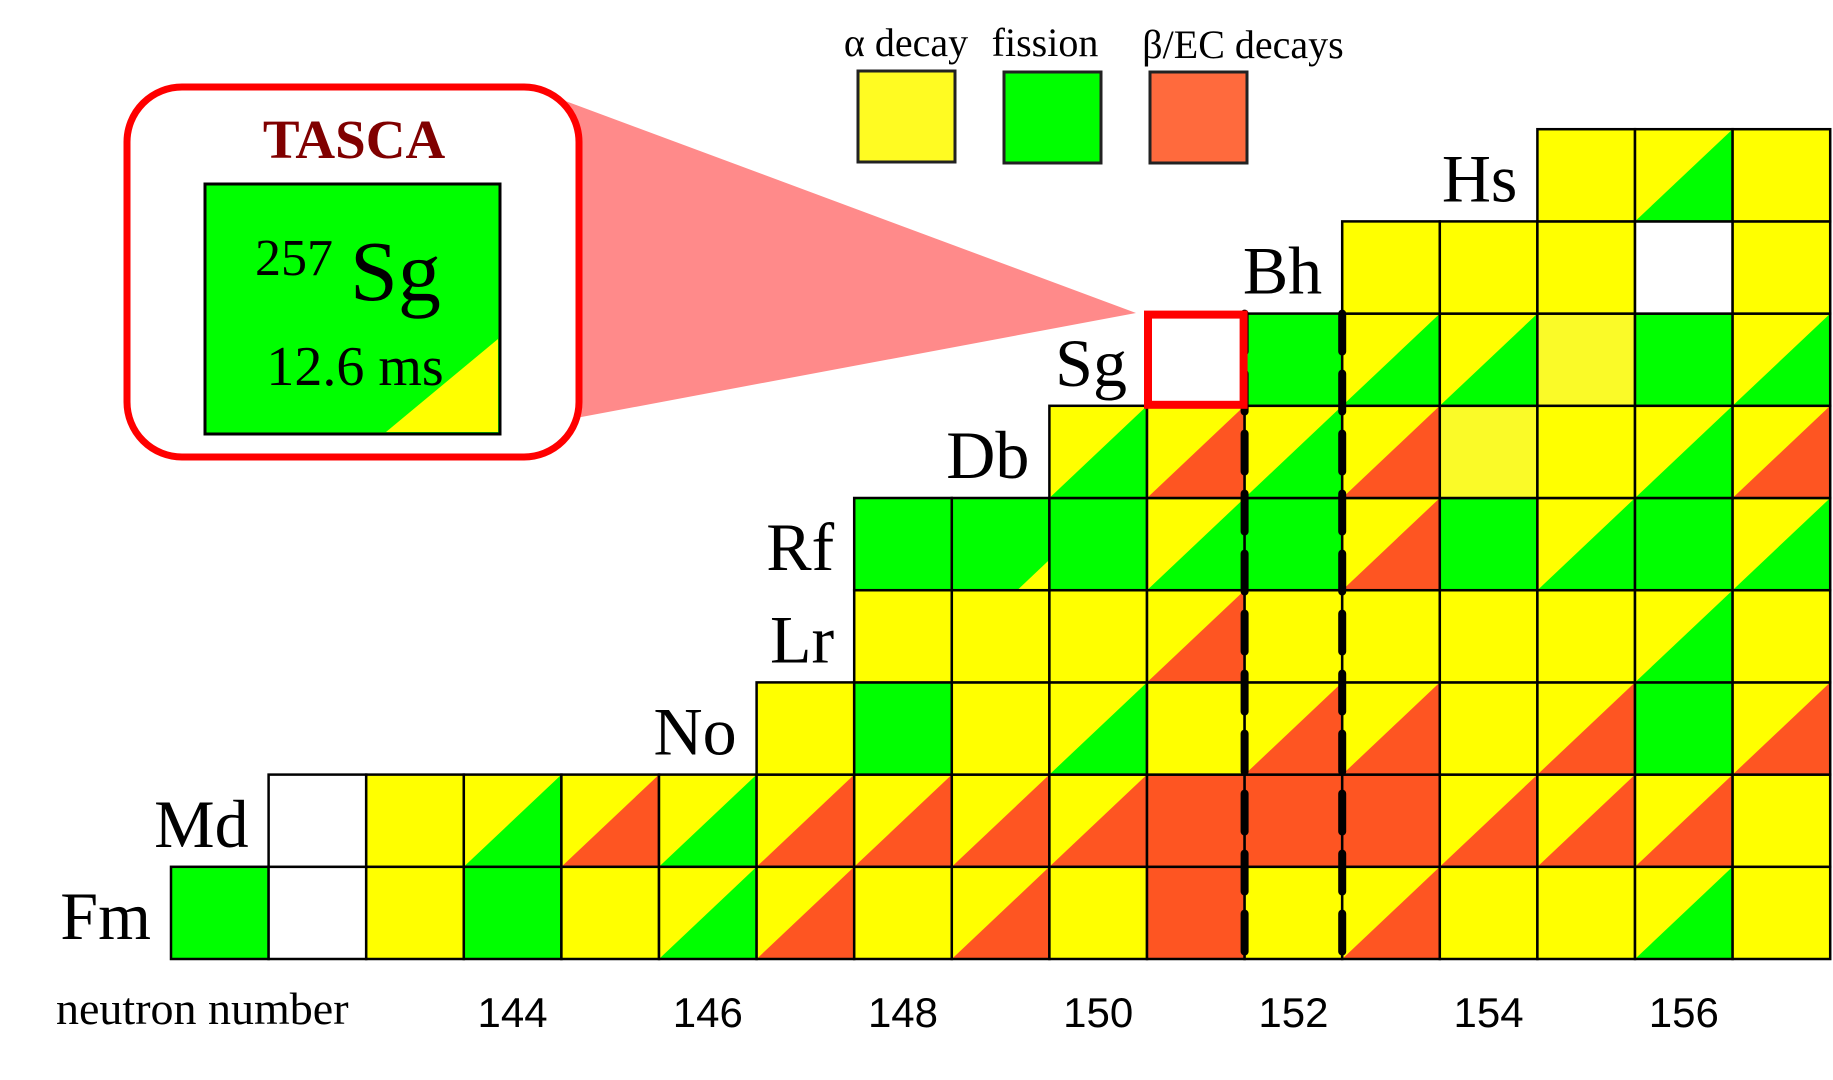 Image resolution: width=1833 pixels, height=1080 pixels. I want to click on element-label-Fm: Fm, so click(105, 916).